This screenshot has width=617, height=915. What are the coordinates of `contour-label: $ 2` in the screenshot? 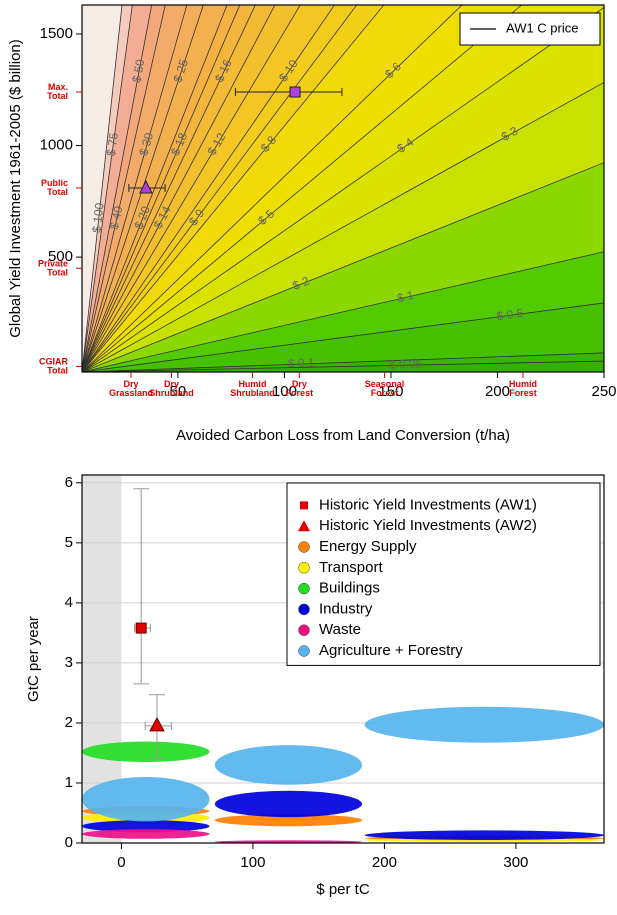 It's located at (301, 283).